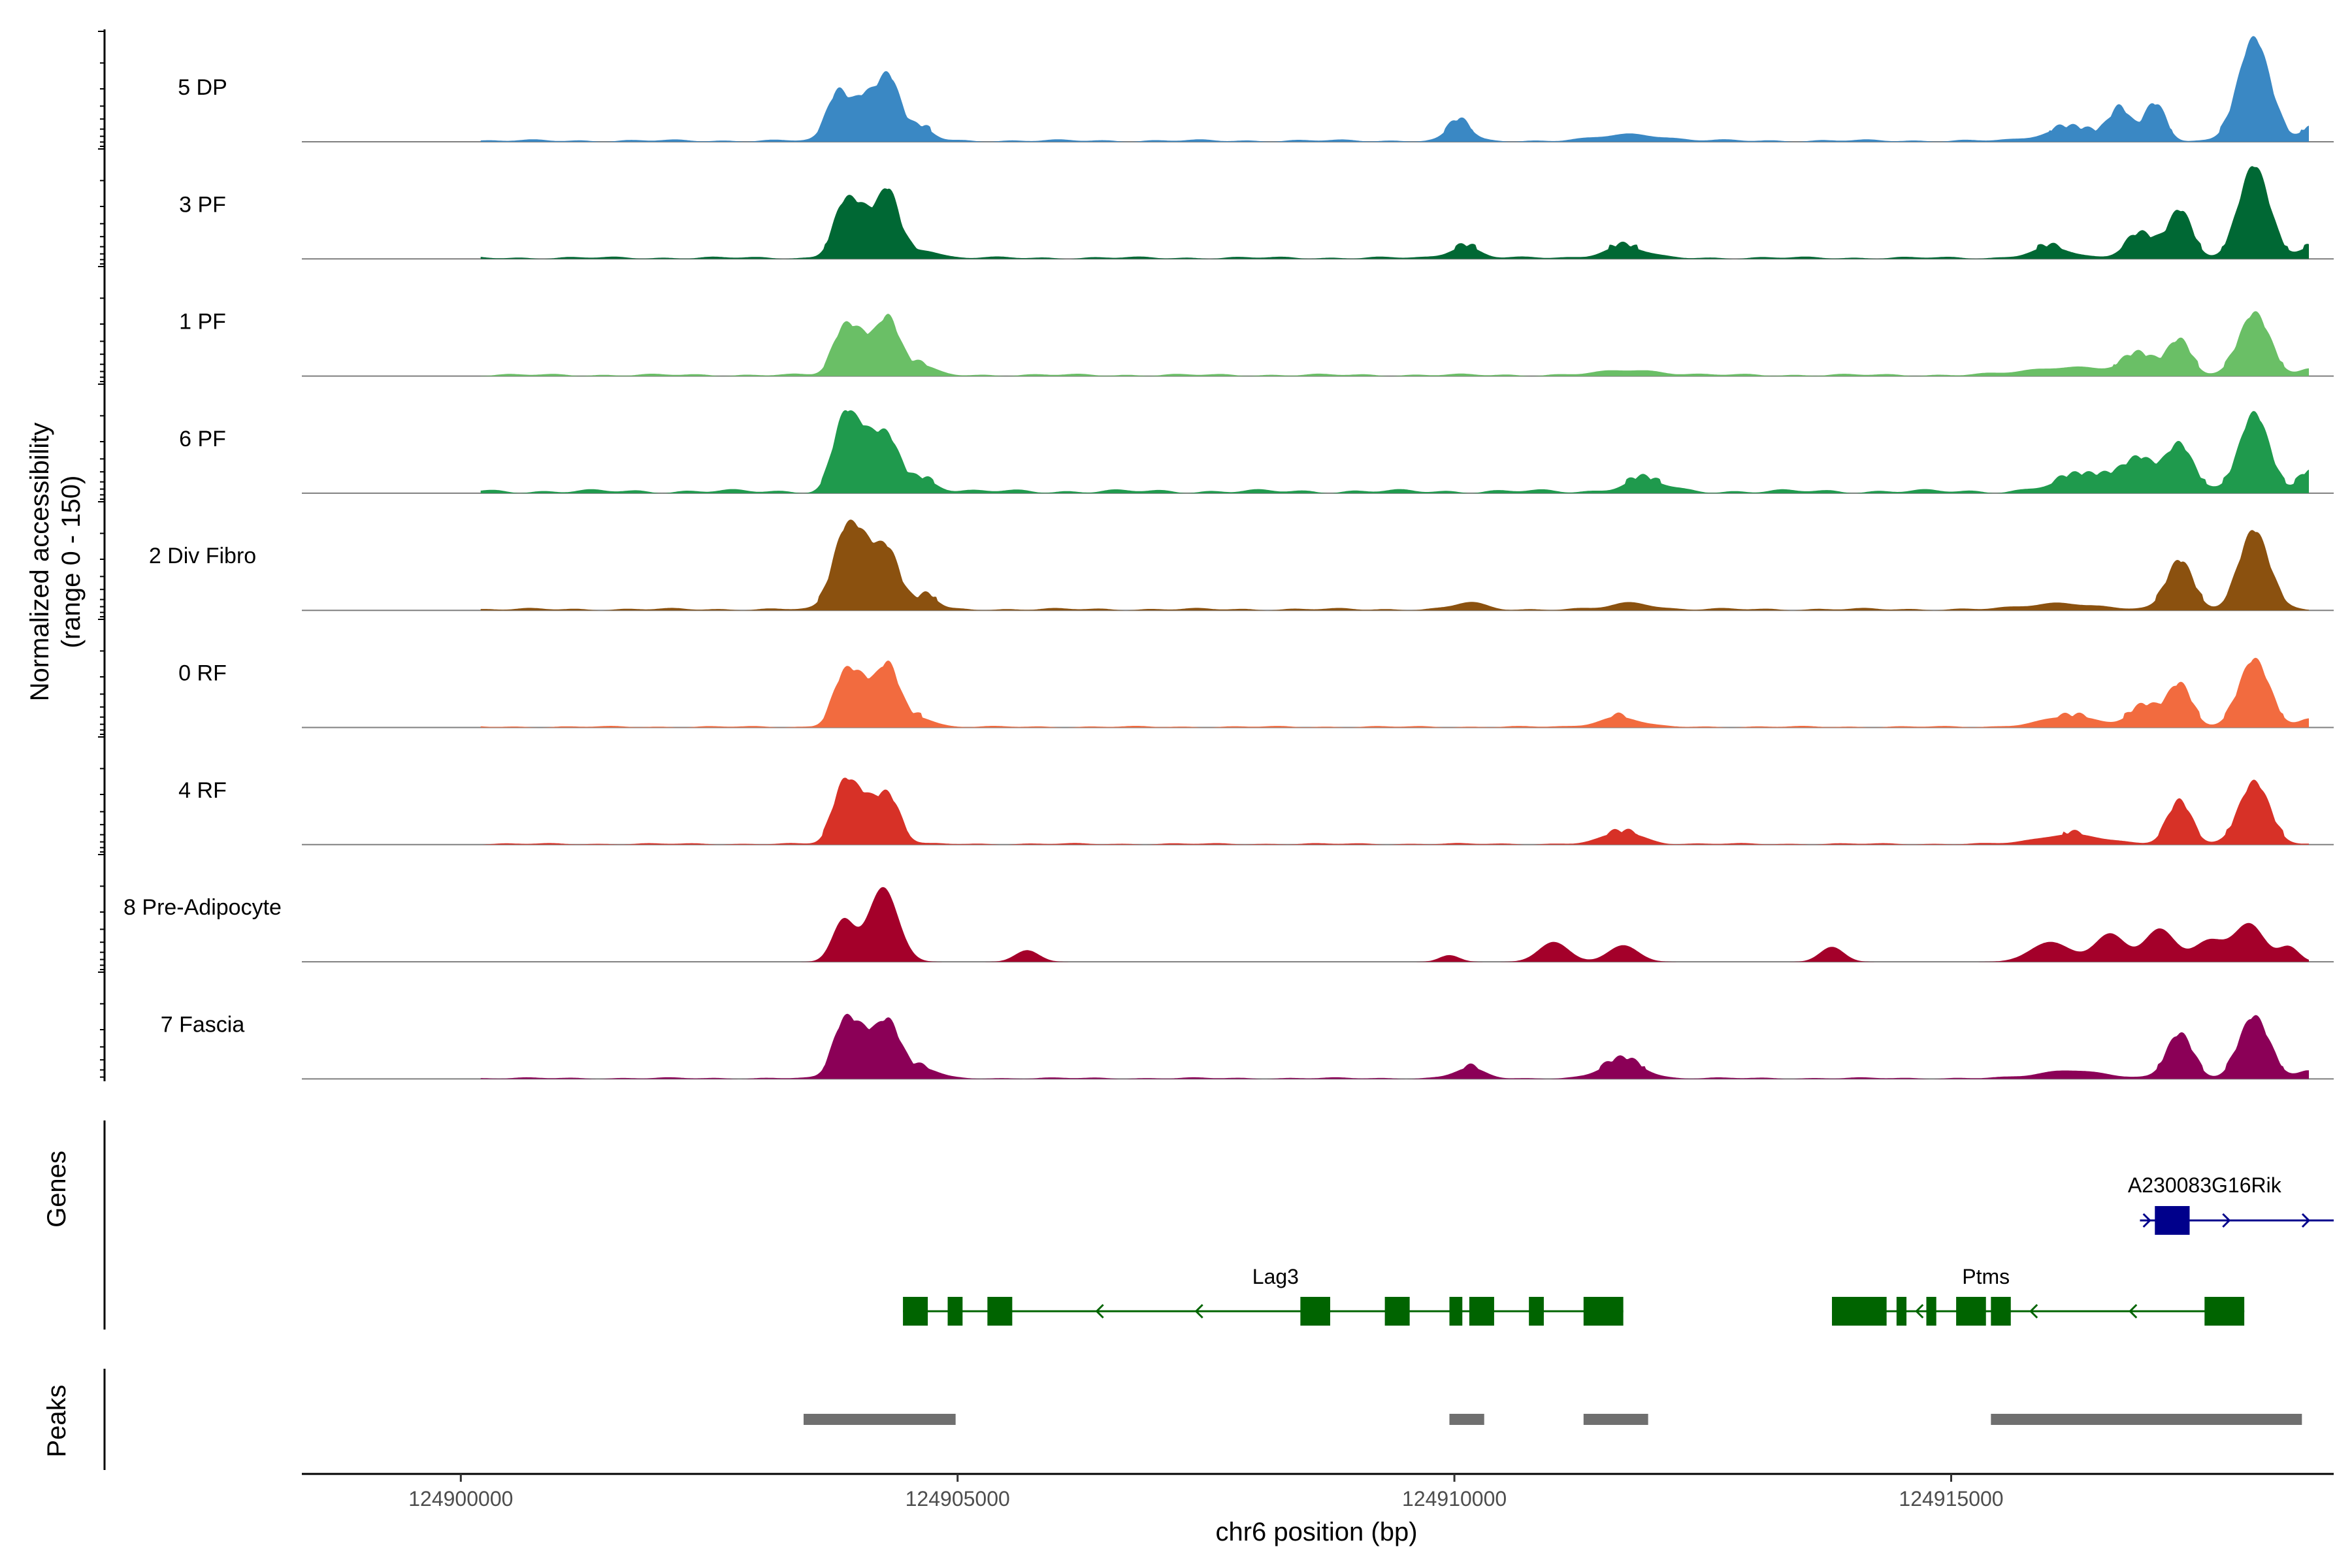 This screenshot has height=1568, width=2352. What do you see at coordinates (1454, 1499) in the screenshot?
I see `x-tick-label: 124910000` at bounding box center [1454, 1499].